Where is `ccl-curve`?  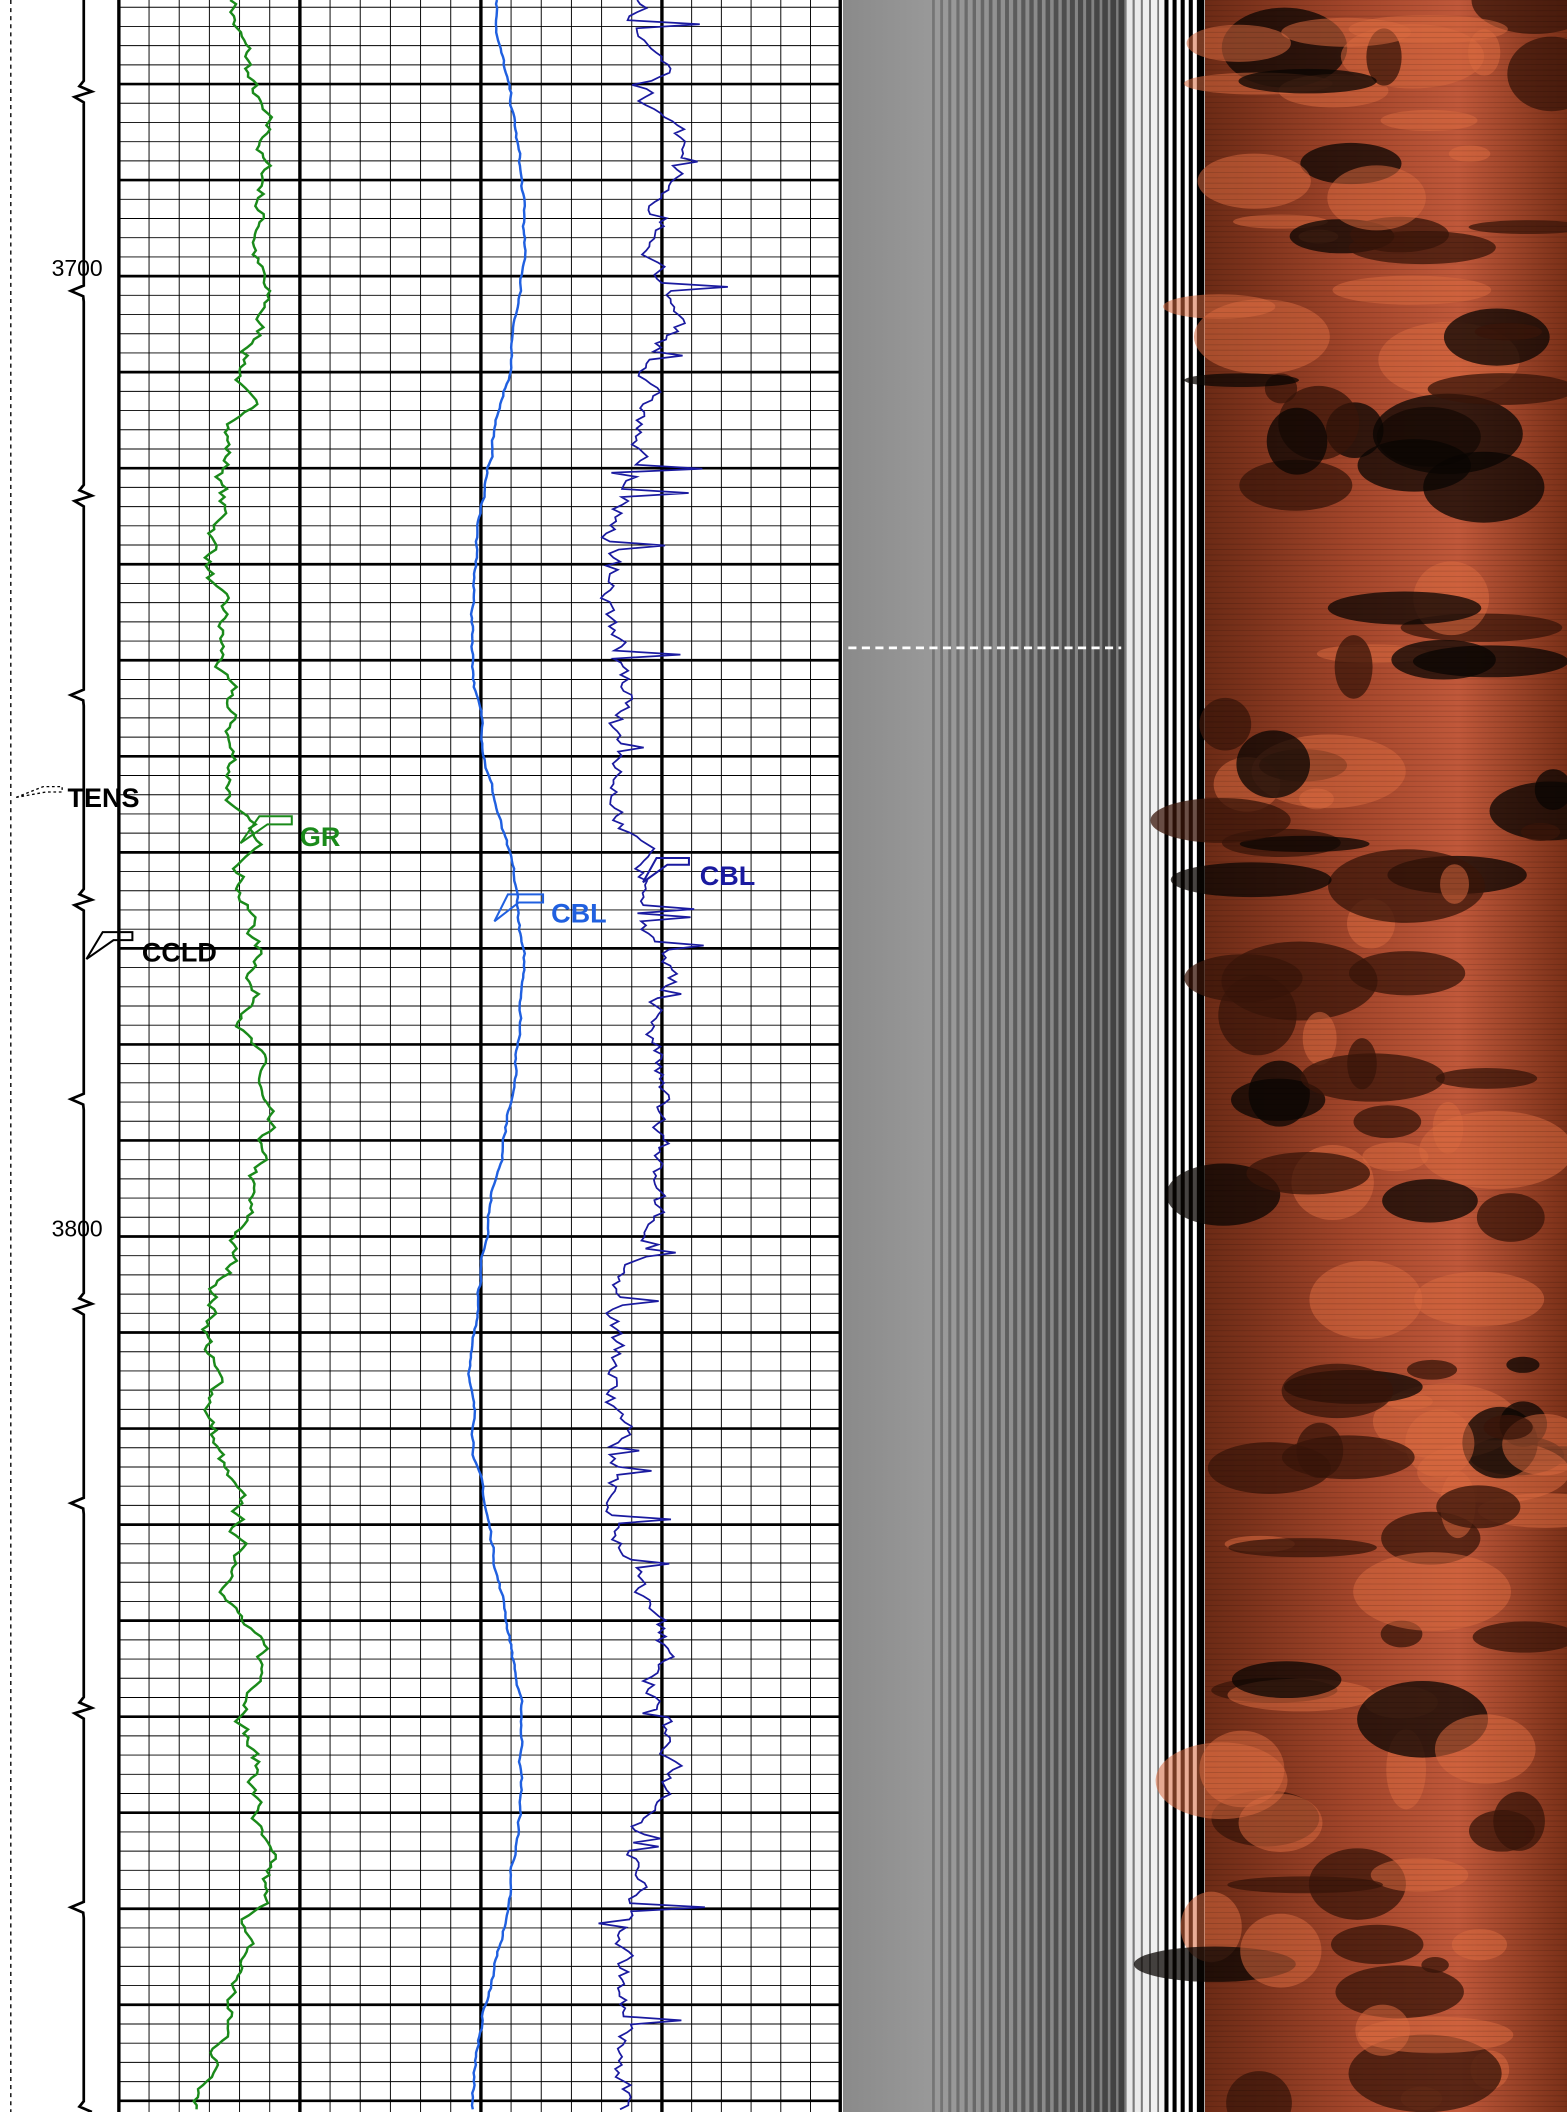 ccl-curve is located at coordinates (81, 1056).